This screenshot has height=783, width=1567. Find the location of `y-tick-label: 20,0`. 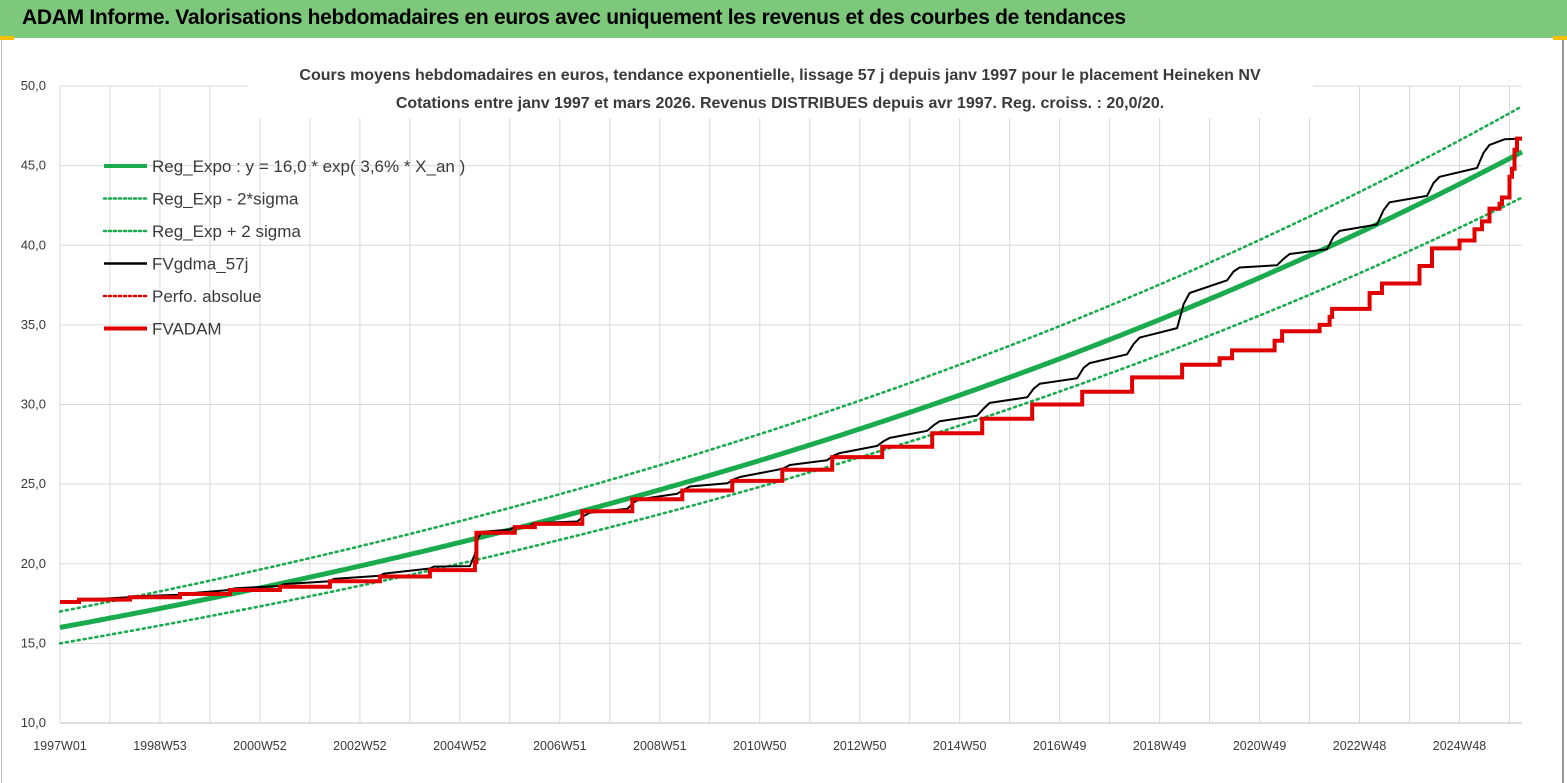

y-tick-label: 20,0 is located at coordinates (33, 563).